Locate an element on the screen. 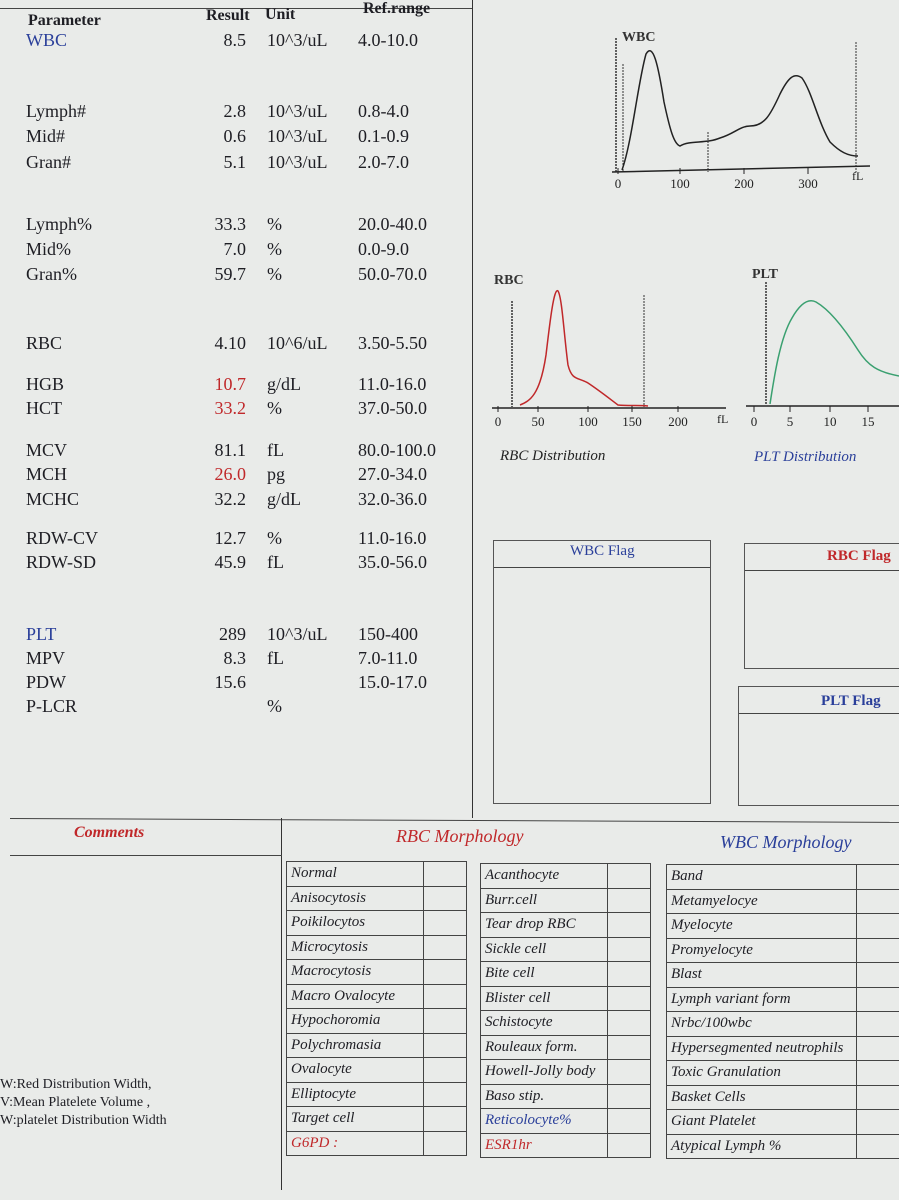  morphology-item: Sickle cell is located at coordinates (566, 949).